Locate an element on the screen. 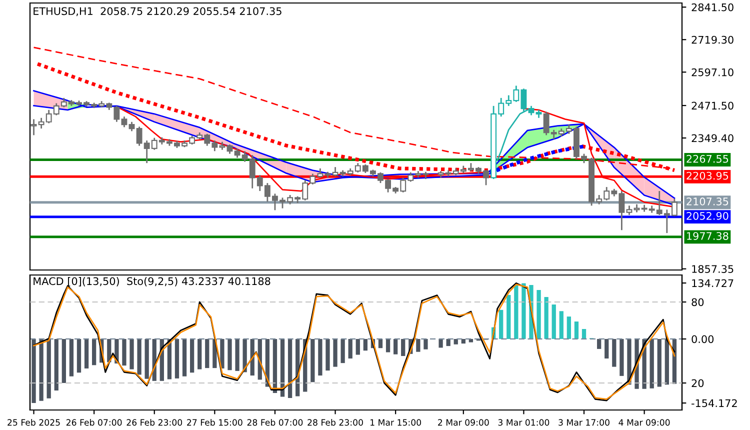 The width and height of the screenshot is (750, 430). x-tick-label: 26 Feb 23:00 is located at coordinates (154, 422).